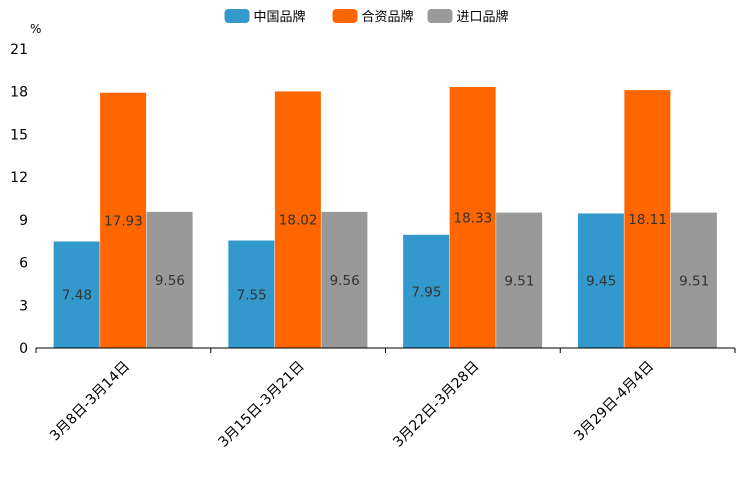 This screenshot has width=744, height=496. What do you see at coordinates (23, 264) in the screenshot?
I see `y-tick-label: 6` at bounding box center [23, 264].